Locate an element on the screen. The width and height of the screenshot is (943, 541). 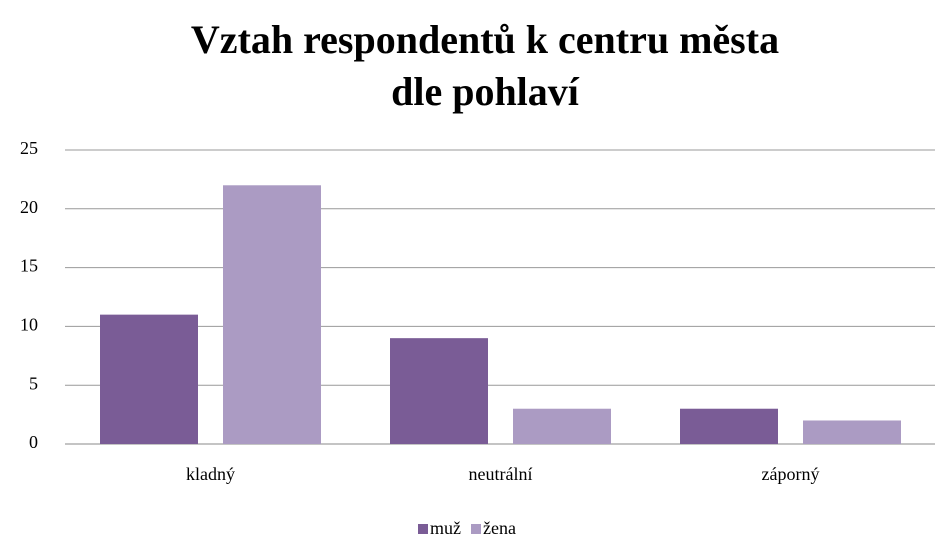
x-tick-label: záporný is located at coordinates (791, 474).